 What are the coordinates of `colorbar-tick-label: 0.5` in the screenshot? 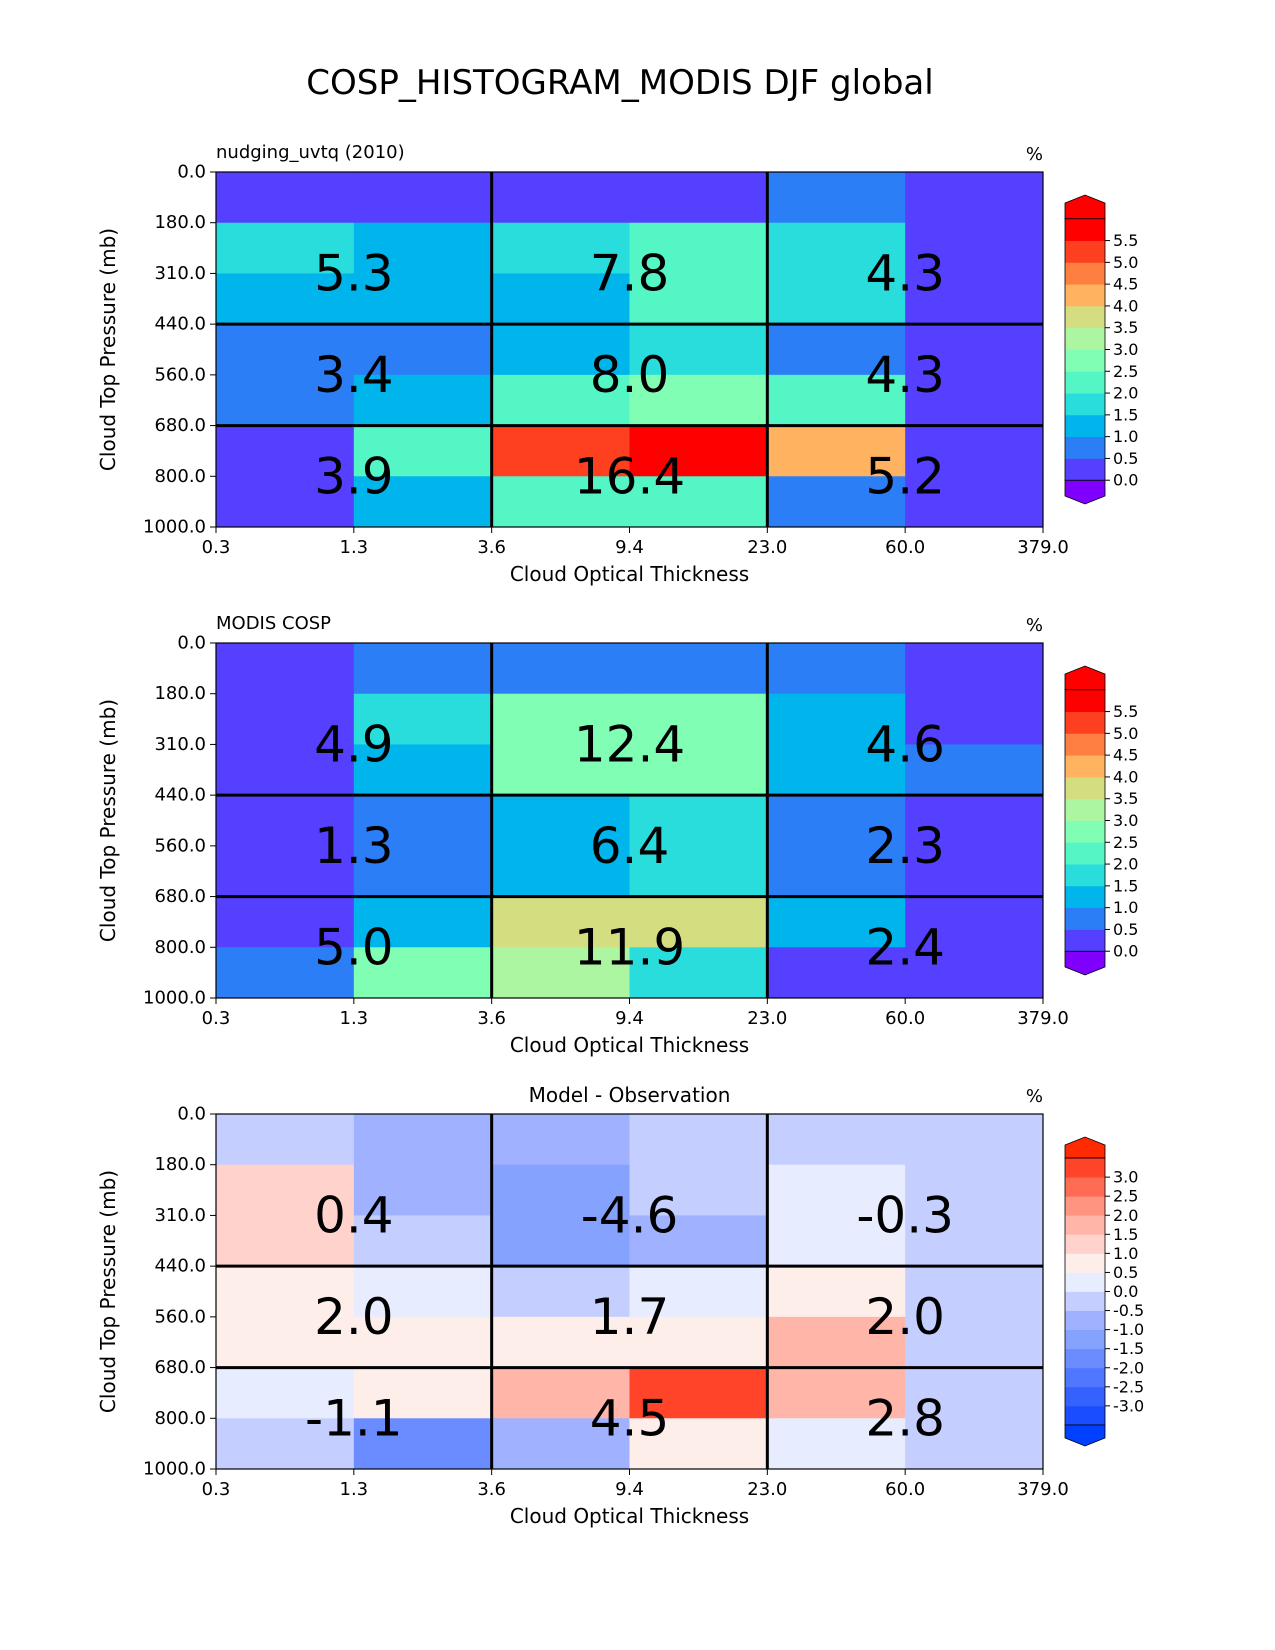 It's located at (1125, 929).